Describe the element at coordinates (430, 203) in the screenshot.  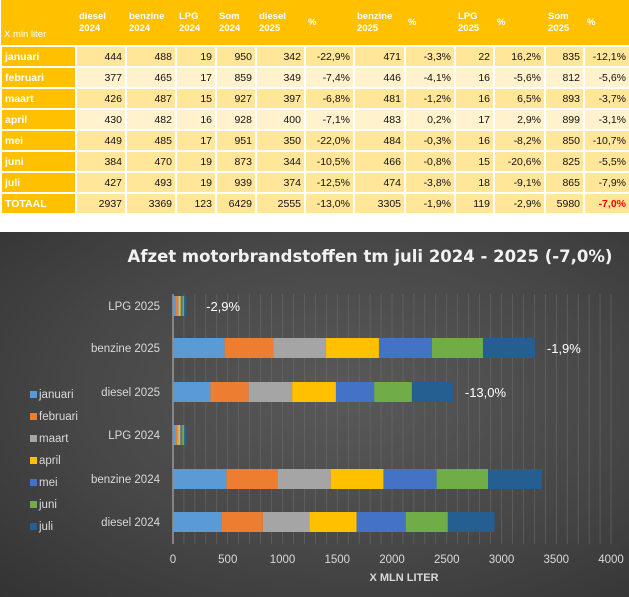
I see `table-cell: -1,9%` at that location.